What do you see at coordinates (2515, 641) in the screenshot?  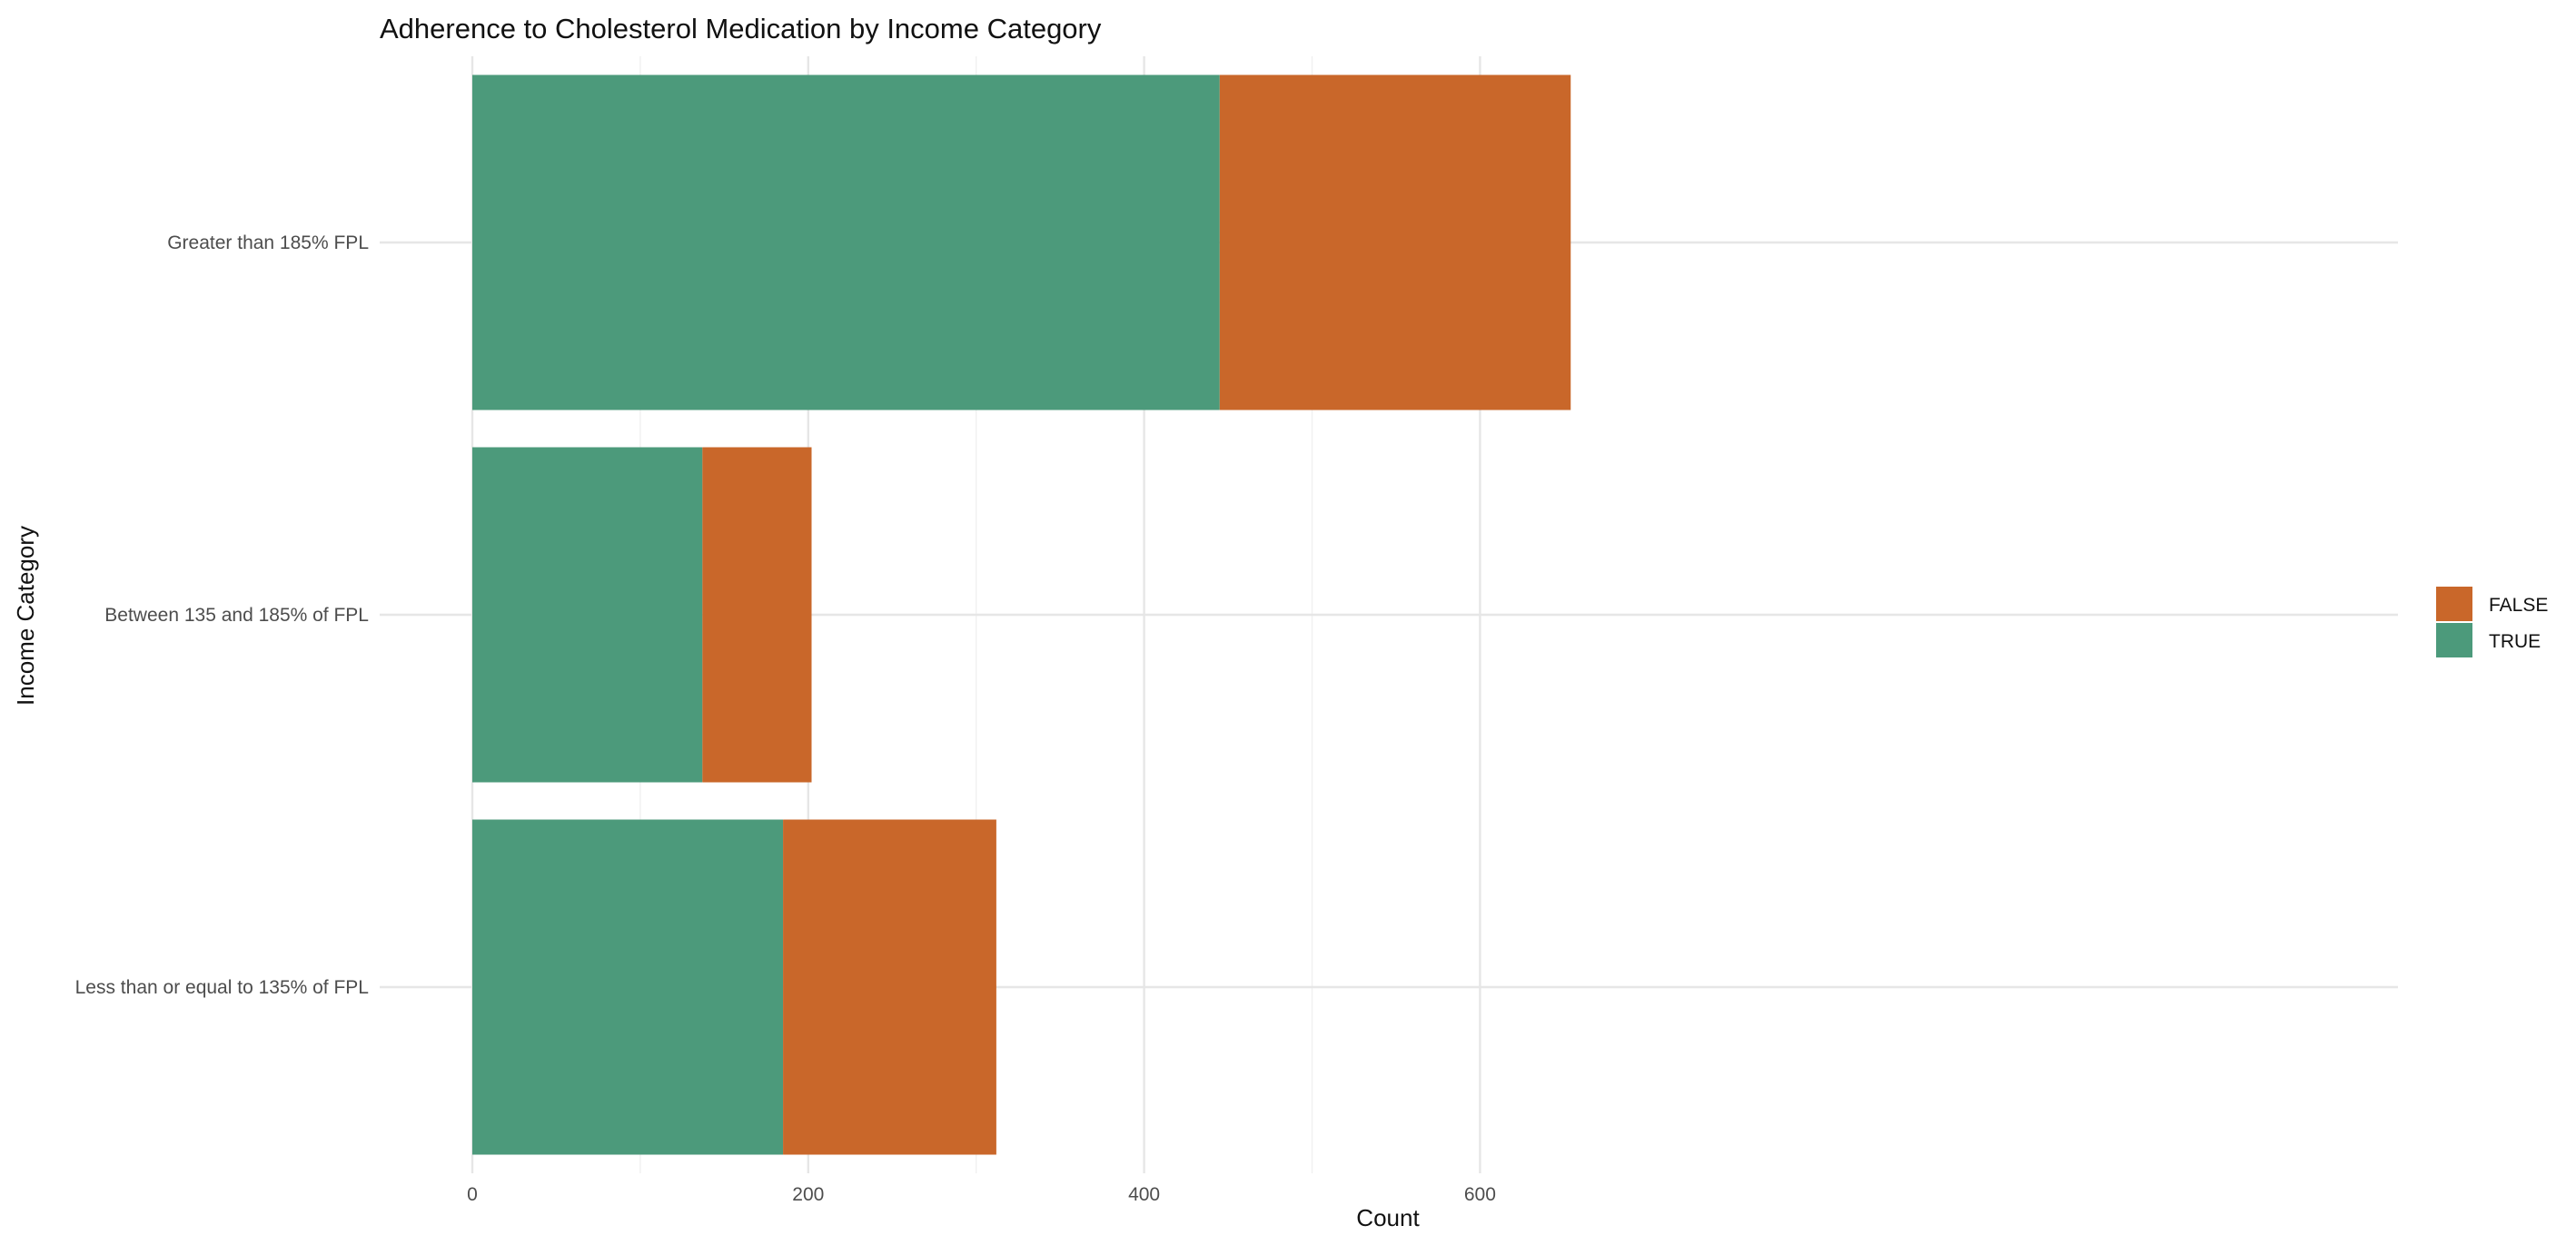 I see `legend-label: TRUE` at bounding box center [2515, 641].